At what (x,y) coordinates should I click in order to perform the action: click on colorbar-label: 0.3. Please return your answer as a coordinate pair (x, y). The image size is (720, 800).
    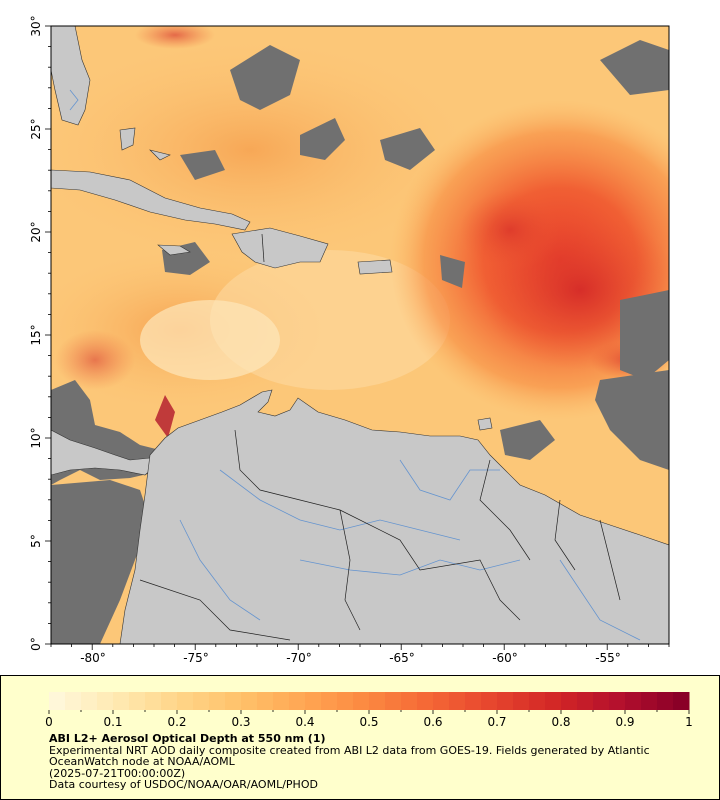
    Looking at the image, I should click on (240, 722).